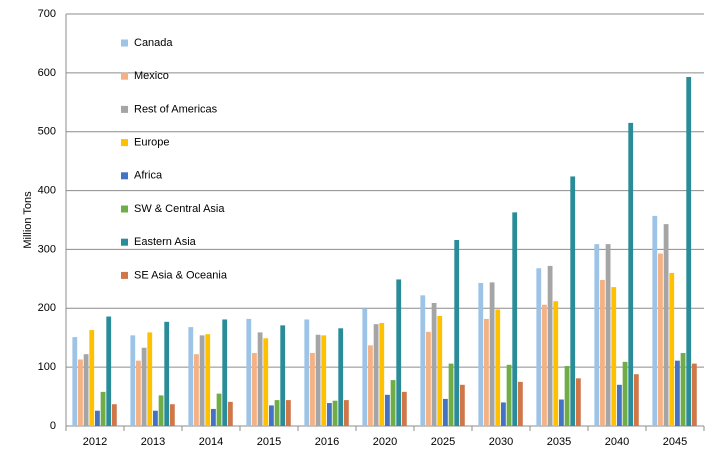 The width and height of the screenshot is (716, 459). I want to click on x-tick-label: 2020, so click(385, 442).